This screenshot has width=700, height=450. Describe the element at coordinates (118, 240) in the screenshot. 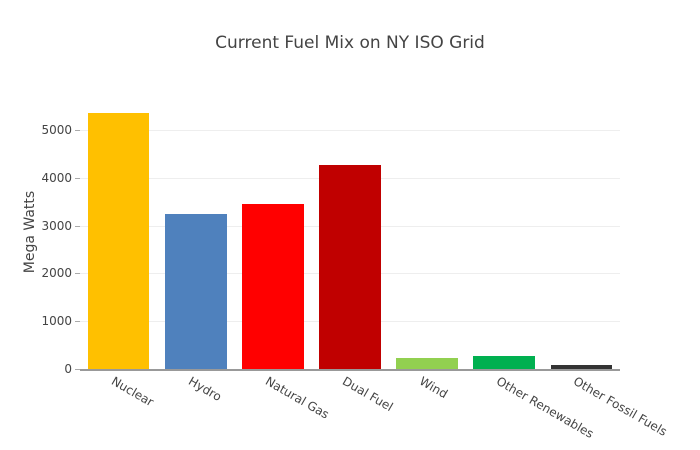

I see `bar-nuclear` at that location.